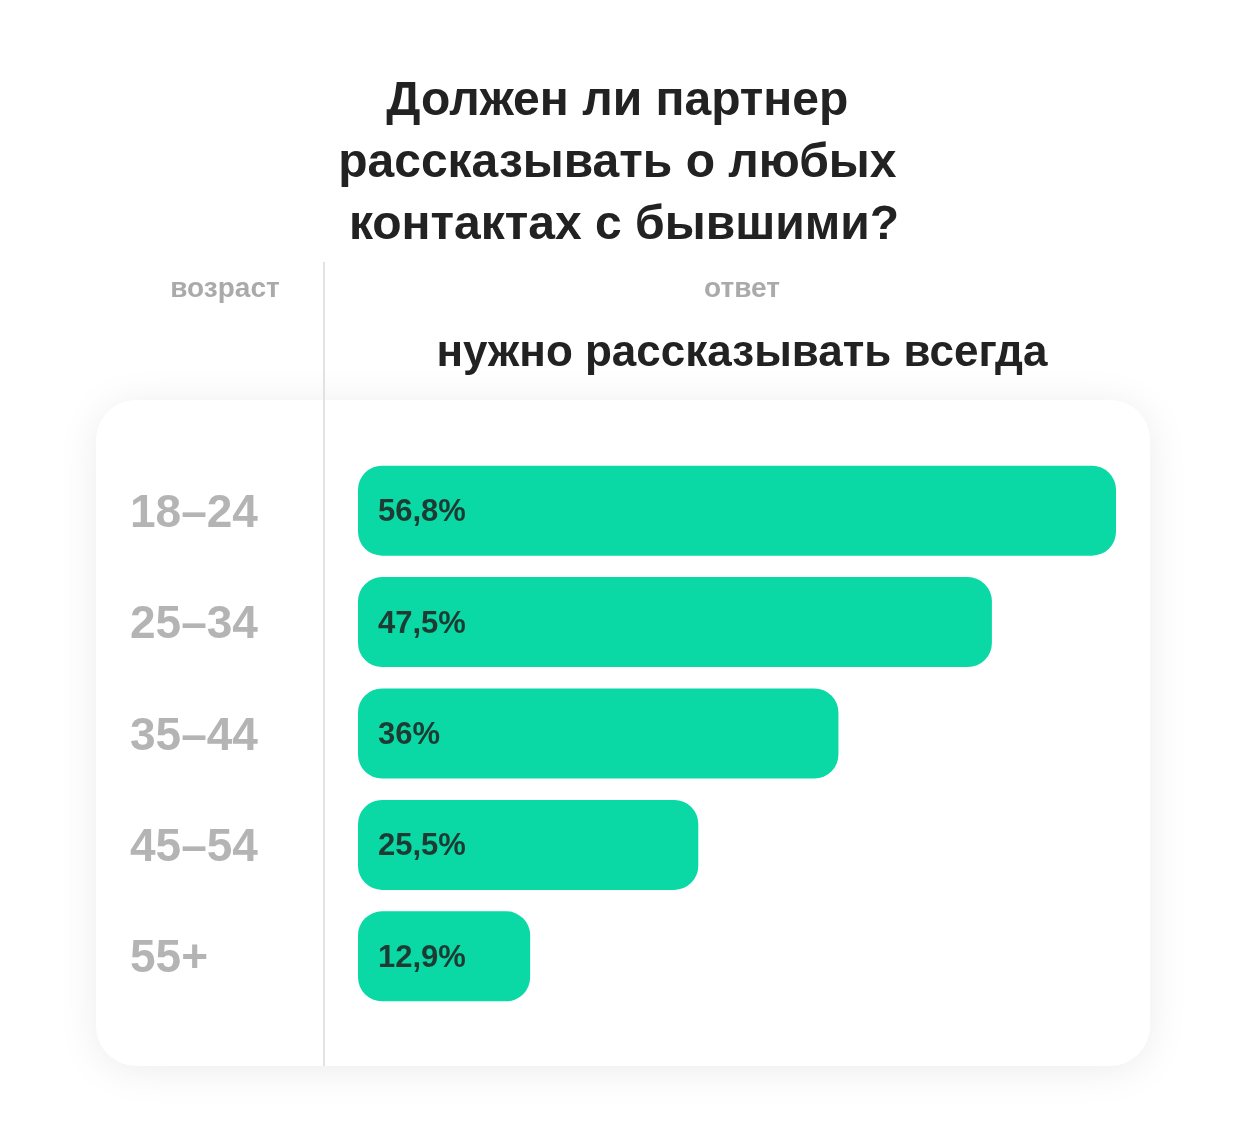 This screenshot has width=1248, height=1125. I want to click on y-tick-label: 55+, so click(169, 956).